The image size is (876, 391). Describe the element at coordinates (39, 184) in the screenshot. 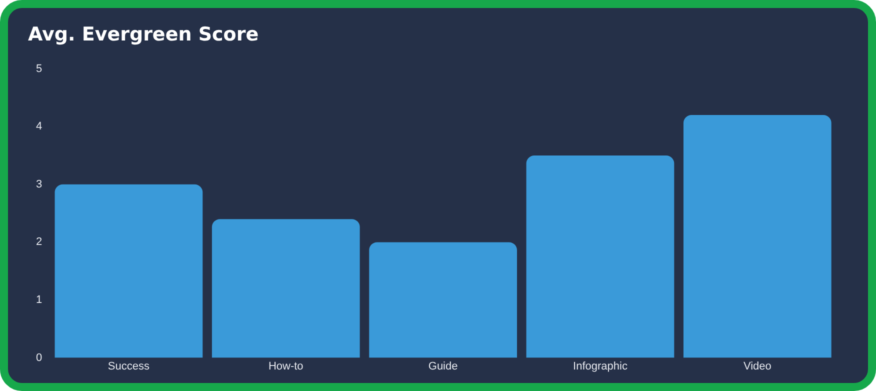

I see `y-tick-label: 3` at that location.